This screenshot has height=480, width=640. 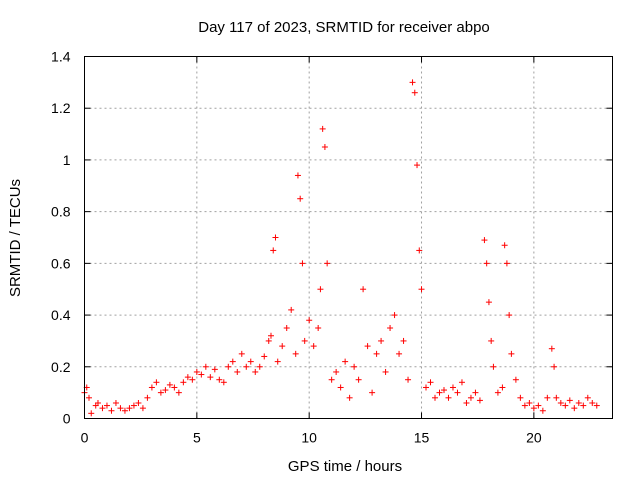 I want to click on x-tick-label: 0, so click(x=85, y=438).